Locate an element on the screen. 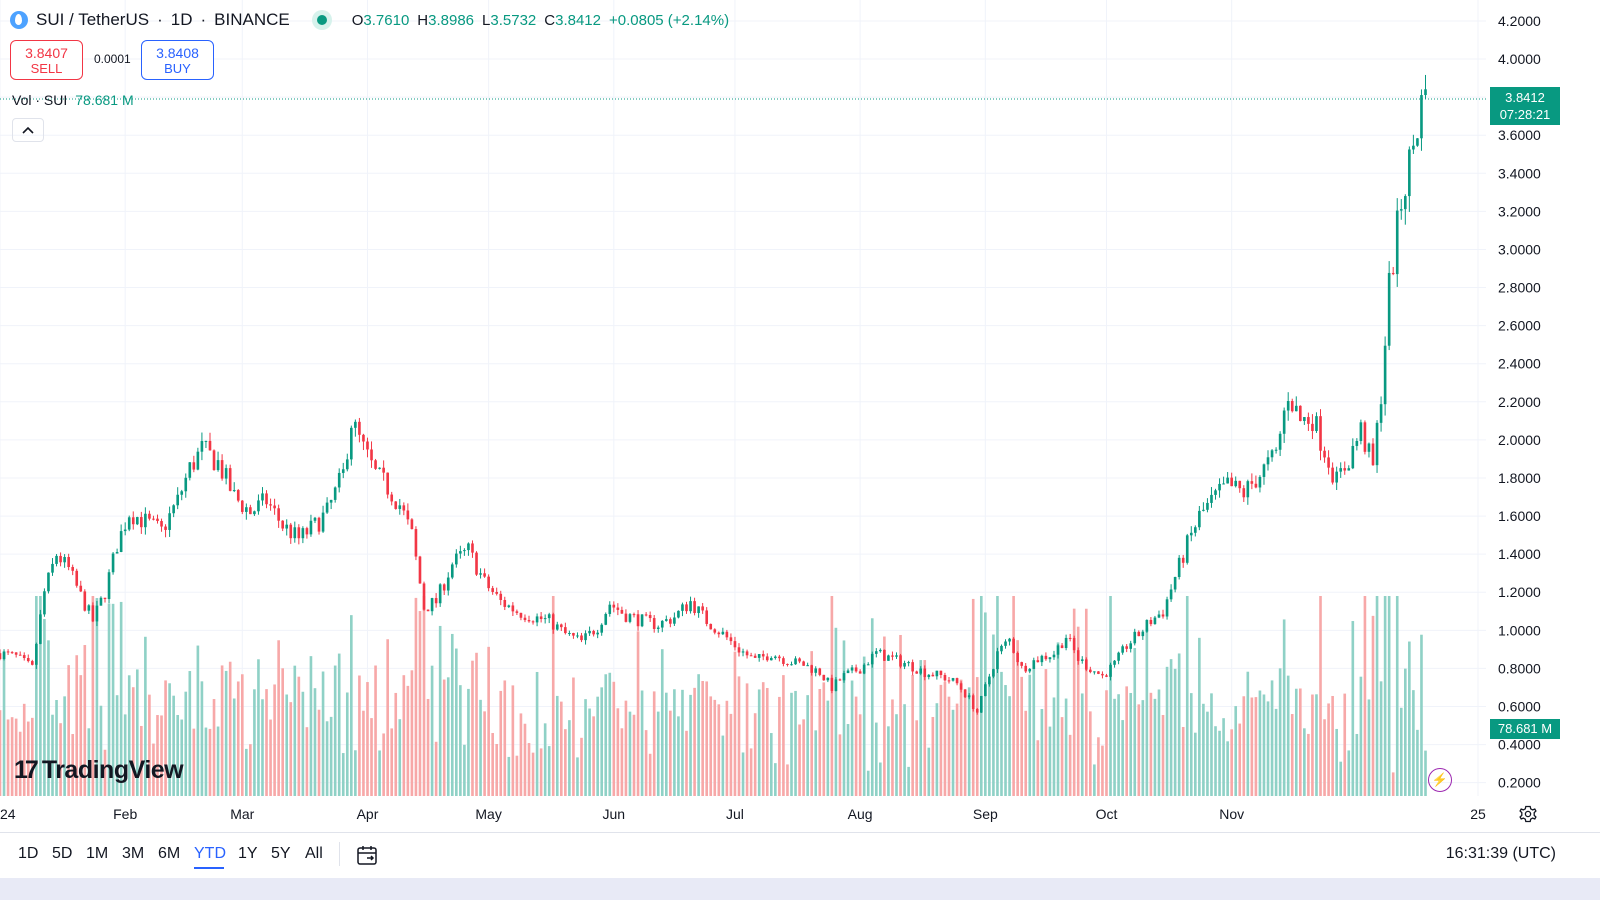 The image size is (1600, 900). range-5d: 5D is located at coordinates (62, 853).